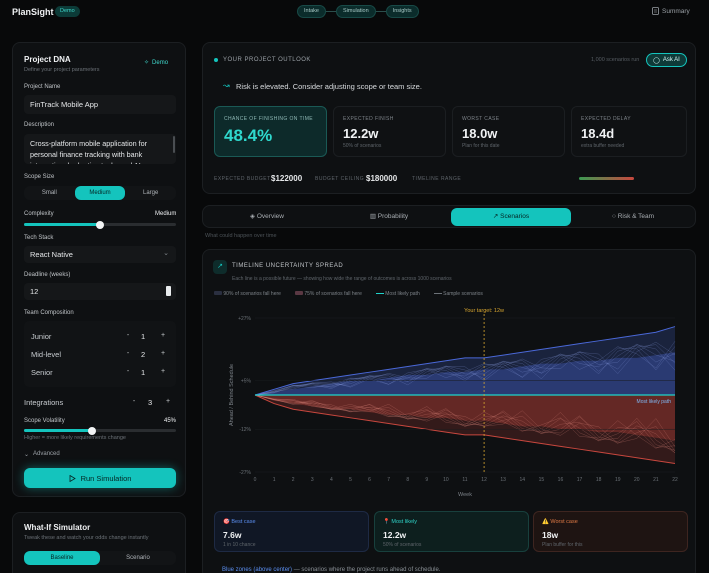 Image resolution: width=709 pixels, height=573 pixels. What do you see at coordinates (484, 311) in the screenshot?
I see `target-label: Your target: 12w` at bounding box center [484, 311].